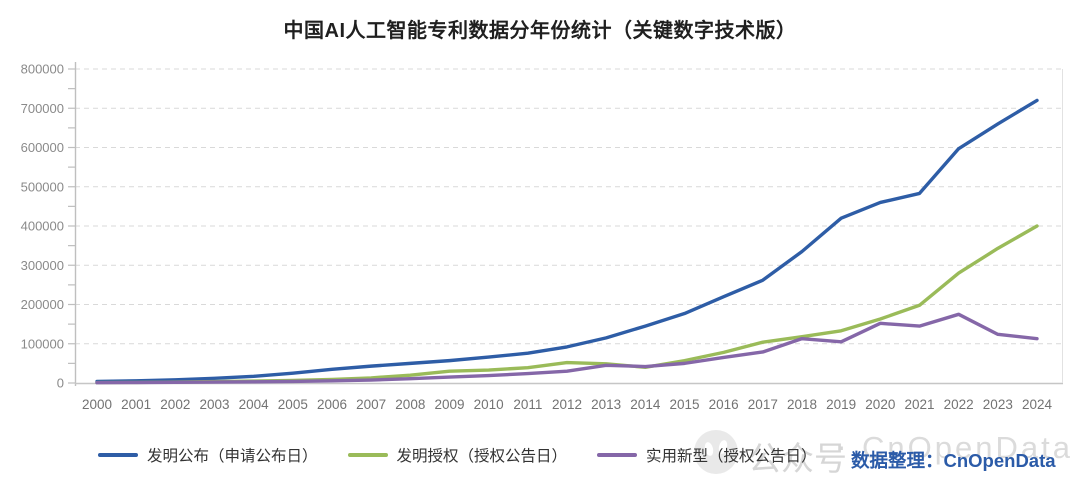  What do you see at coordinates (175, 404) in the screenshot?
I see `x-tick-label: 2002` at bounding box center [175, 404].